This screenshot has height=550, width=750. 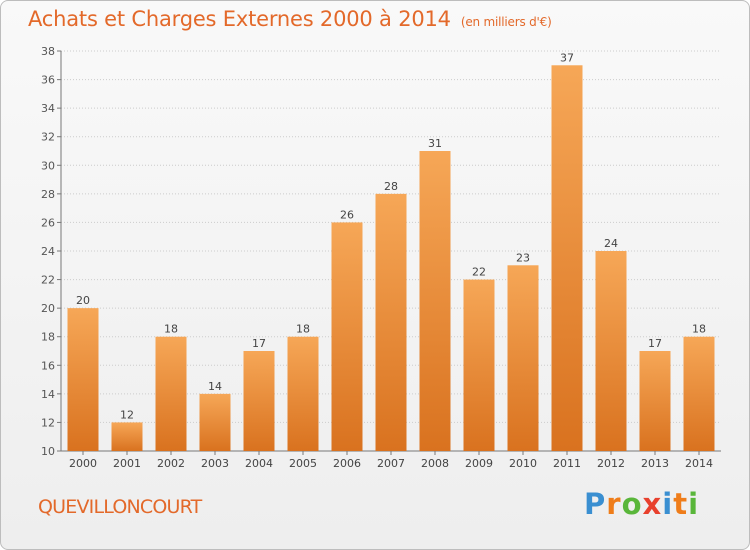 What do you see at coordinates (523, 463) in the screenshot?
I see `x-tick-label: 2010` at bounding box center [523, 463].